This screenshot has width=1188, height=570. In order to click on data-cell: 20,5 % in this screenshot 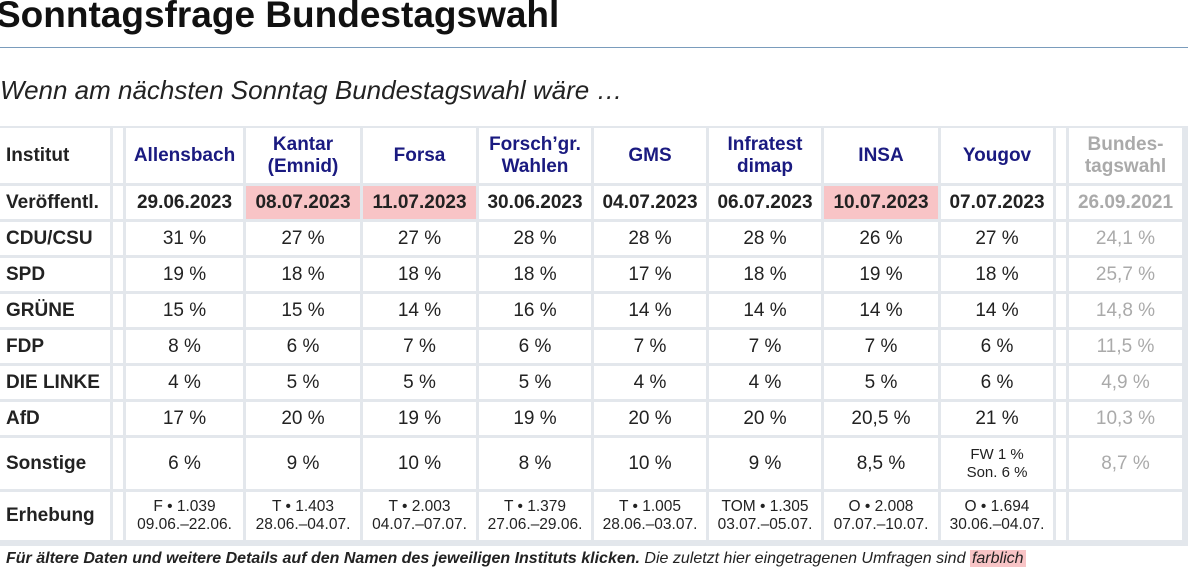, I will do `click(881, 418)`.